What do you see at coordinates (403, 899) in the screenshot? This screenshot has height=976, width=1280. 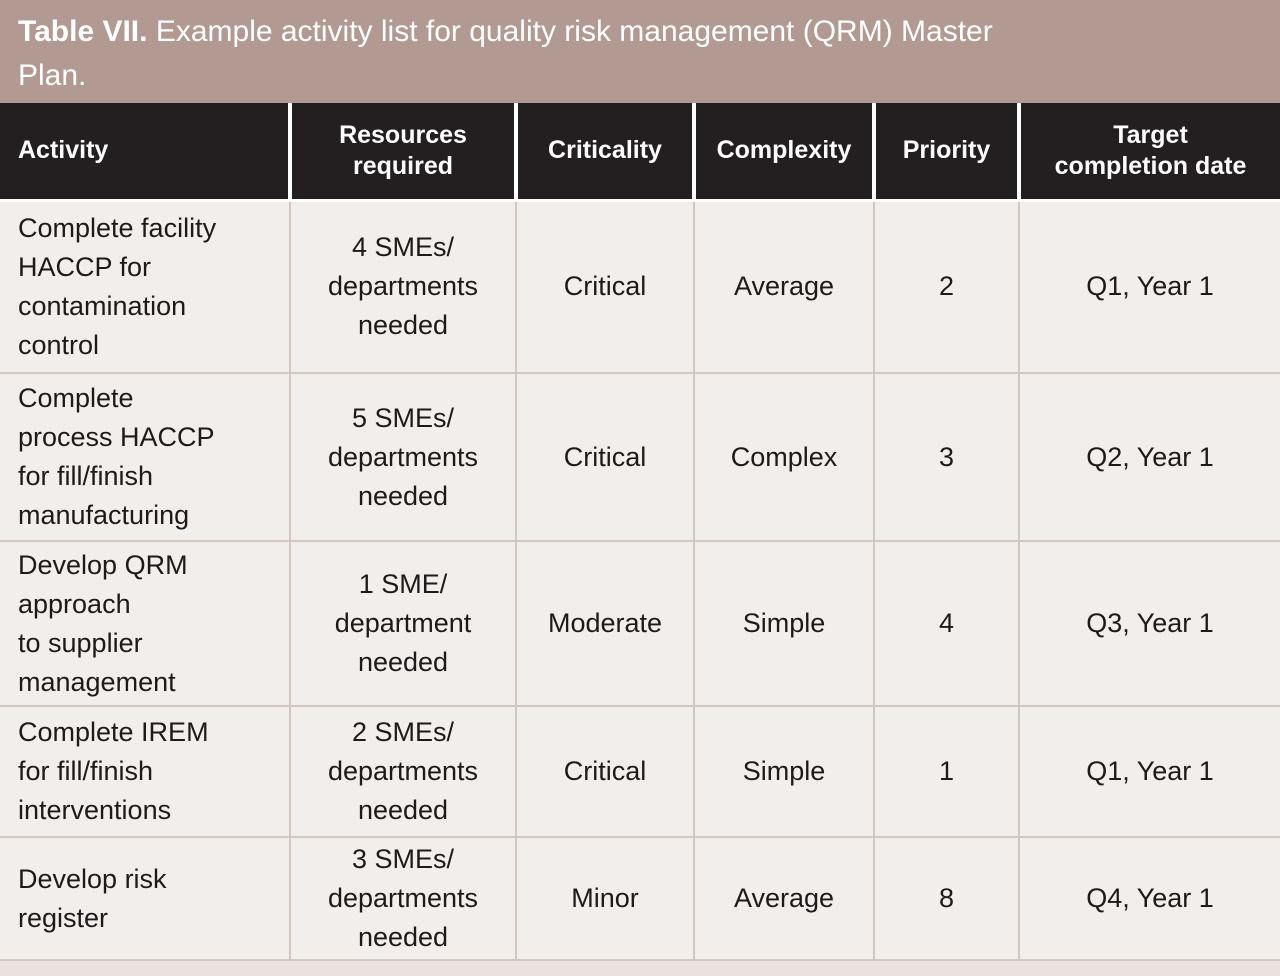 I see `cell-resources: 3 SMEs/ departments needed` at bounding box center [403, 899].